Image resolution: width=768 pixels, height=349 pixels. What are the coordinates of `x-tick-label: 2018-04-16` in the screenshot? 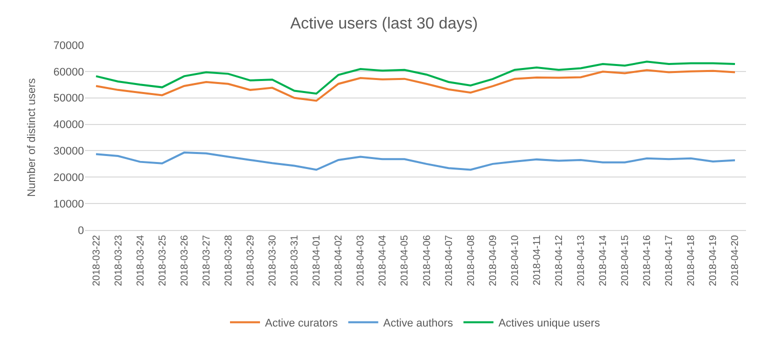 It's located at (648, 260).